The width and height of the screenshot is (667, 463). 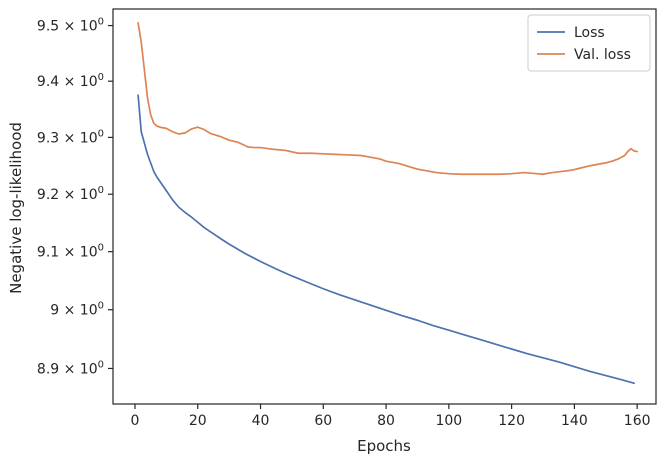 What do you see at coordinates (511, 421) in the screenshot?
I see `x-tick-label: 120` at bounding box center [511, 421].